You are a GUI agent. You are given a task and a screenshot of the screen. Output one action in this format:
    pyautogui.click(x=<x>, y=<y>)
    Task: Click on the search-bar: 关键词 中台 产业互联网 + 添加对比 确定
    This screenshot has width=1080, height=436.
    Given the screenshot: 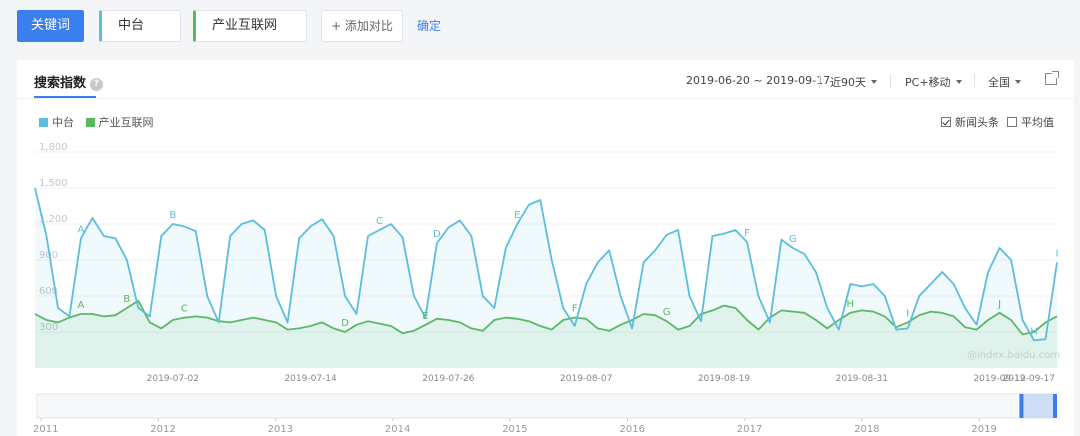 What is the action you would take?
    pyautogui.click(x=540, y=28)
    